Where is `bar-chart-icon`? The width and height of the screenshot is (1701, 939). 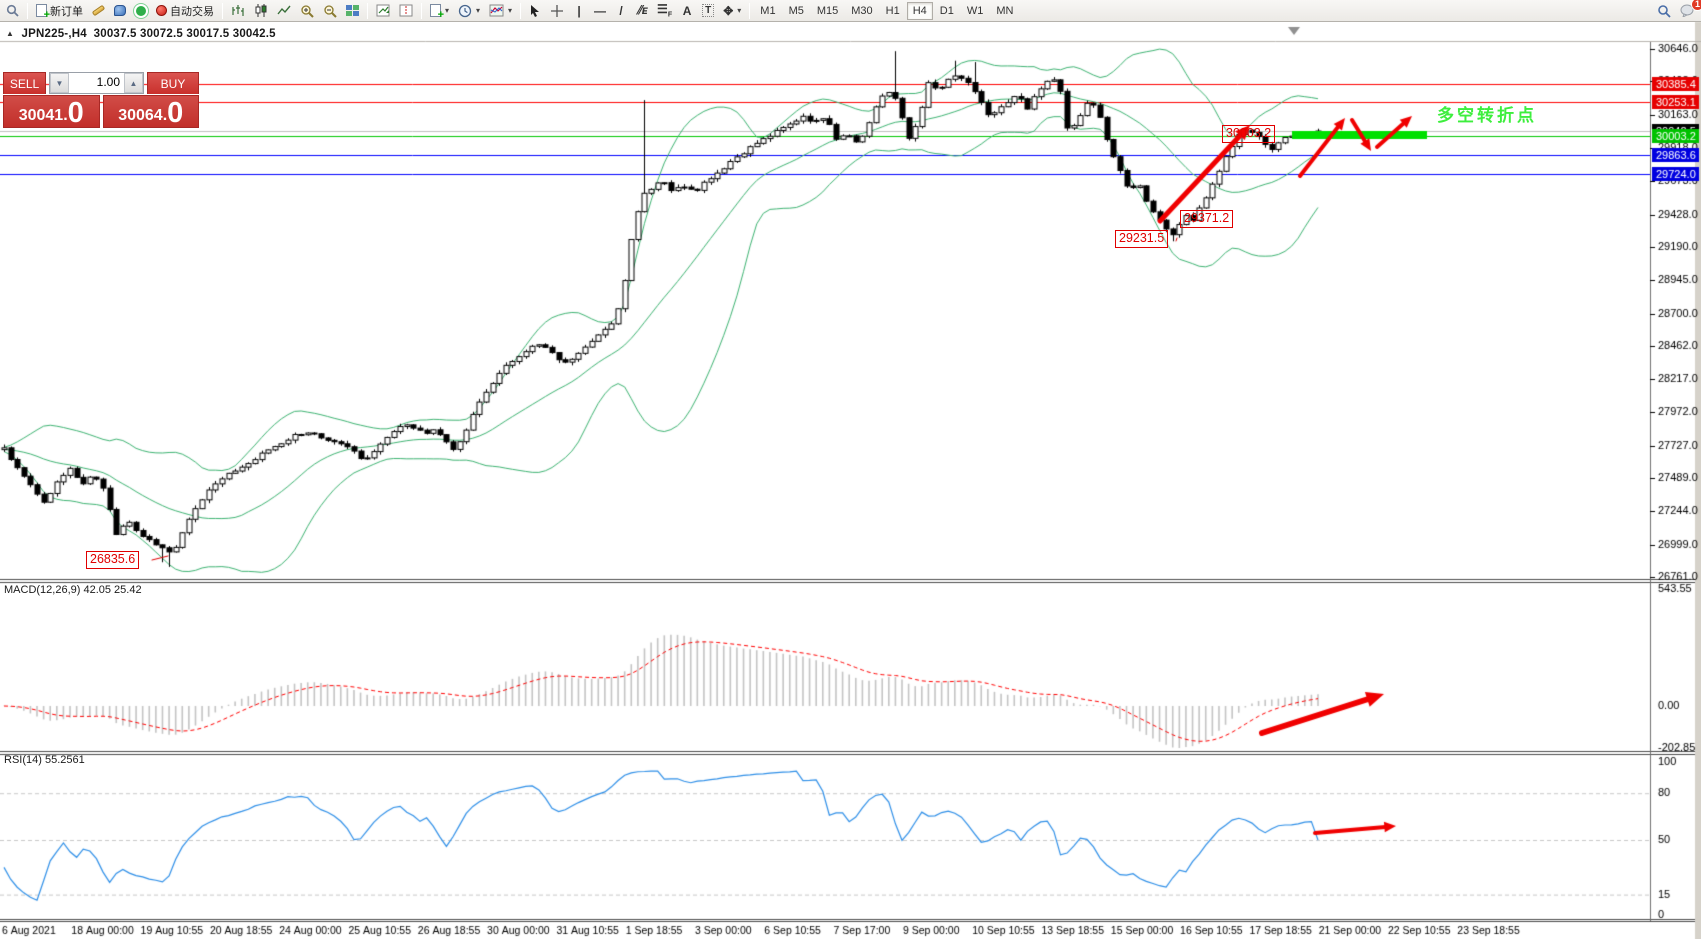
bar-chart-icon is located at coordinates (238, 10).